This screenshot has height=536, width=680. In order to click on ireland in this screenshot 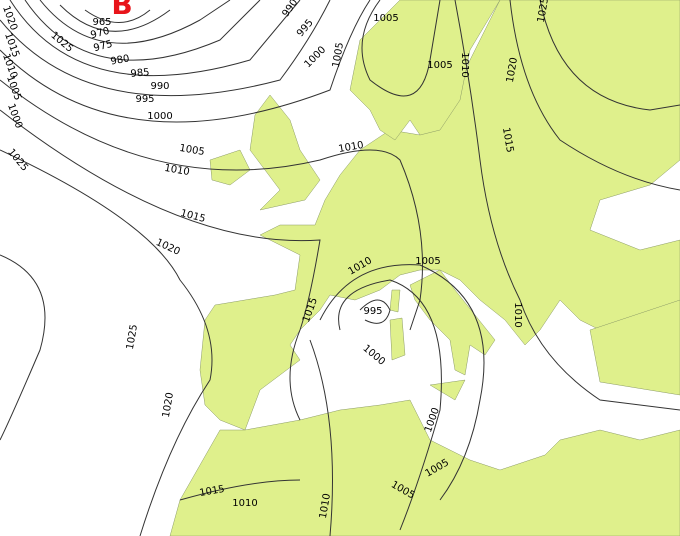, I will do `click(230, 167)`.